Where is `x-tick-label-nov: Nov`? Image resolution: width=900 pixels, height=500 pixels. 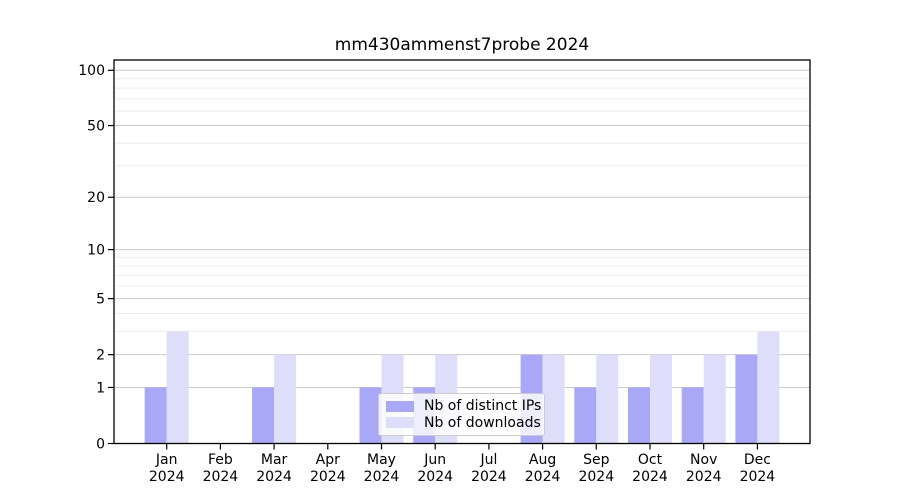
x-tick-label-nov: Nov is located at coordinates (703, 460).